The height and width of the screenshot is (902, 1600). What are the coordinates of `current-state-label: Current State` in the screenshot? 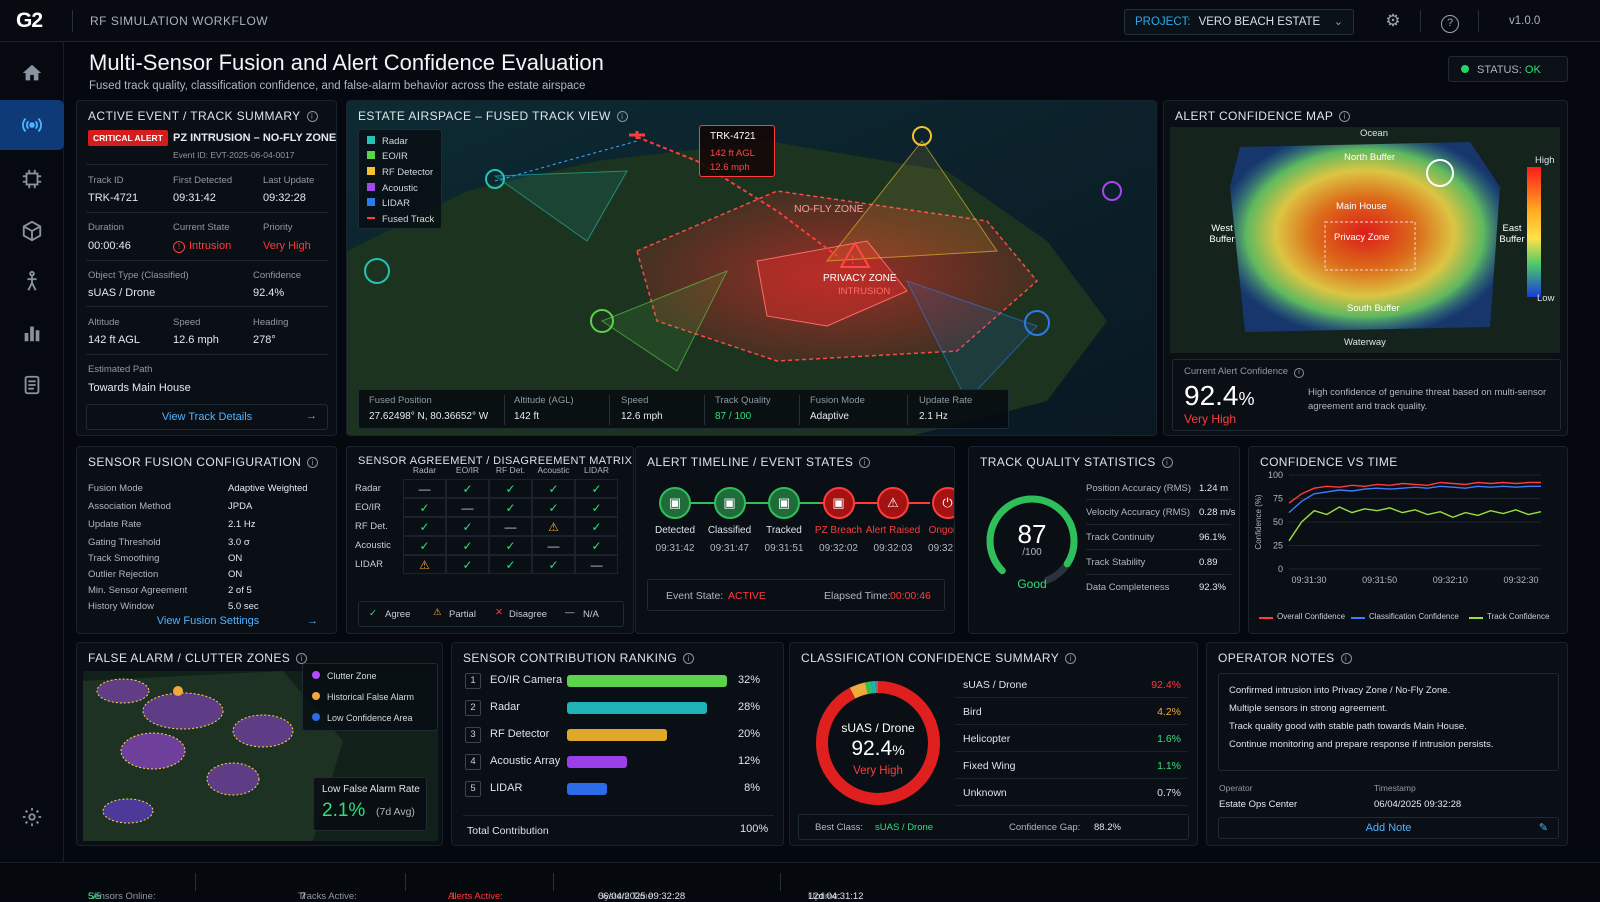 It's located at (201, 227).